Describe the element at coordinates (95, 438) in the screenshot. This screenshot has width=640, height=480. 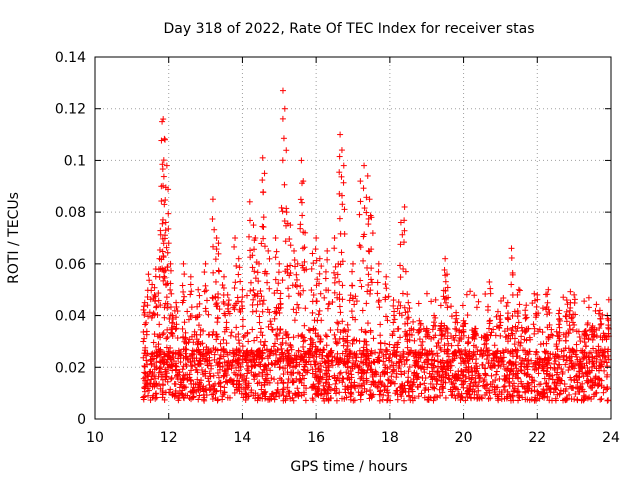
I see `x-tick-label: 10` at that location.